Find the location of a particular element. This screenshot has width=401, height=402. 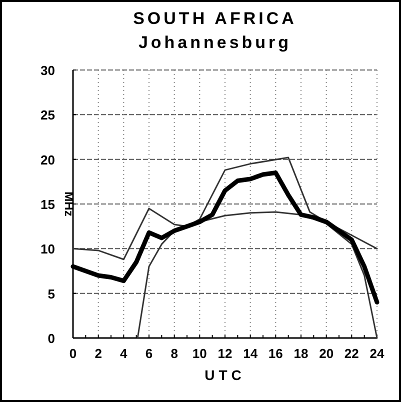

y-tick-label: 20 is located at coordinates (47, 160).